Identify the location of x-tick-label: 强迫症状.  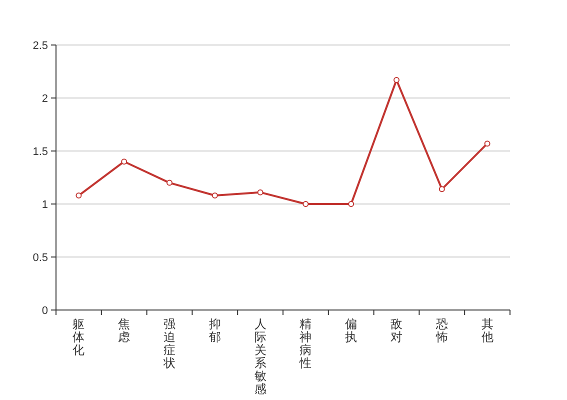
(169, 343).